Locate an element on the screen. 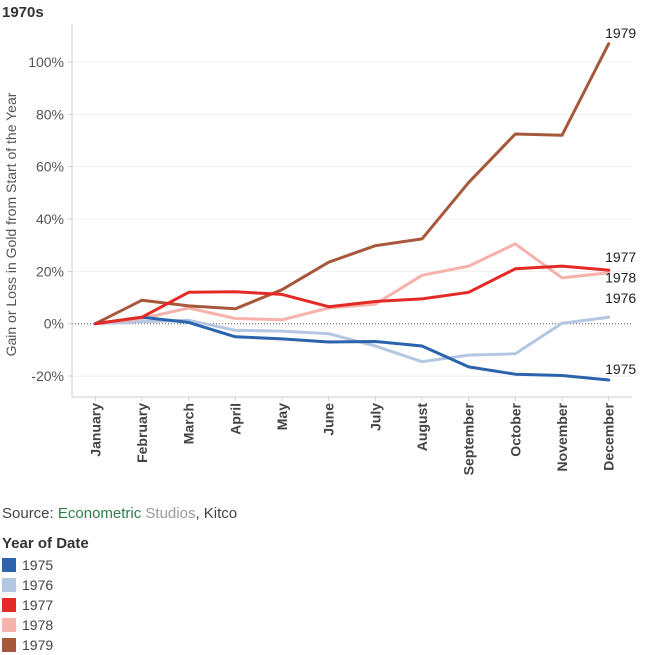 The width and height of the screenshot is (649, 655). y-tick-label: 100% is located at coordinates (46, 62).